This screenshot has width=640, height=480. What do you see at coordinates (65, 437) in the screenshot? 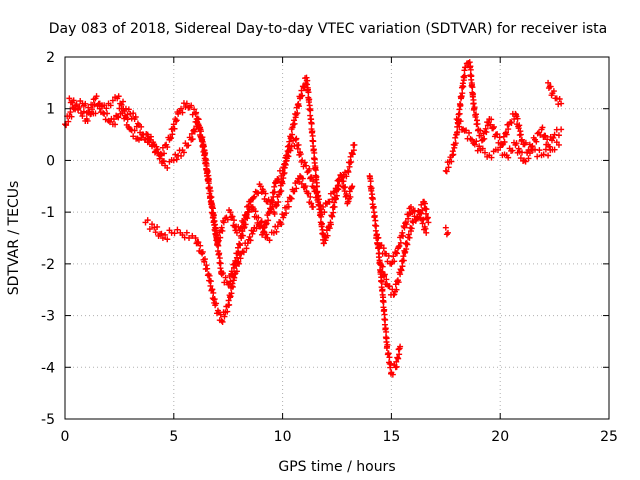
I see `x-tick-label: 0` at bounding box center [65, 437].